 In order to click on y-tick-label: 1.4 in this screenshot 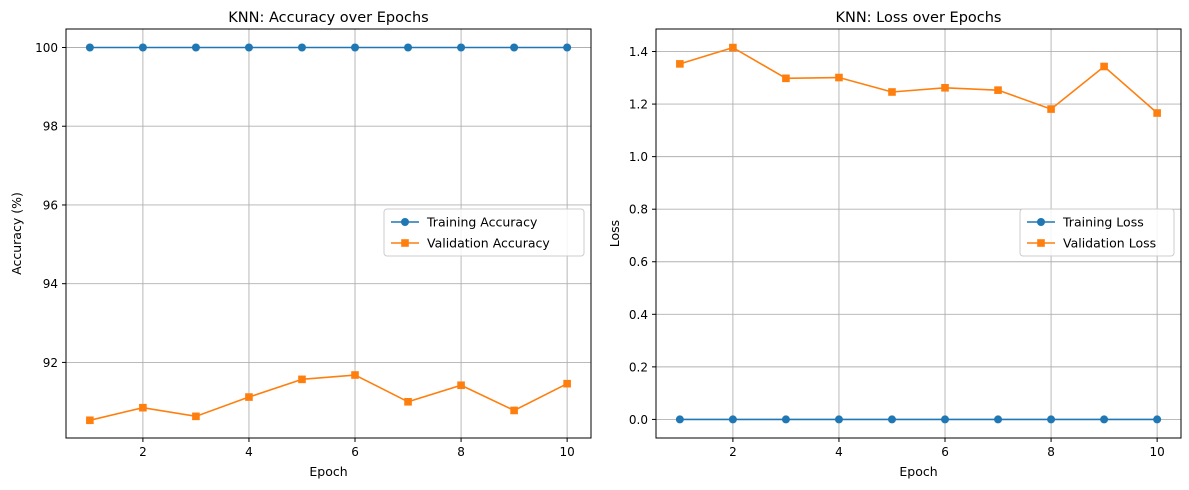, I will do `click(638, 52)`.